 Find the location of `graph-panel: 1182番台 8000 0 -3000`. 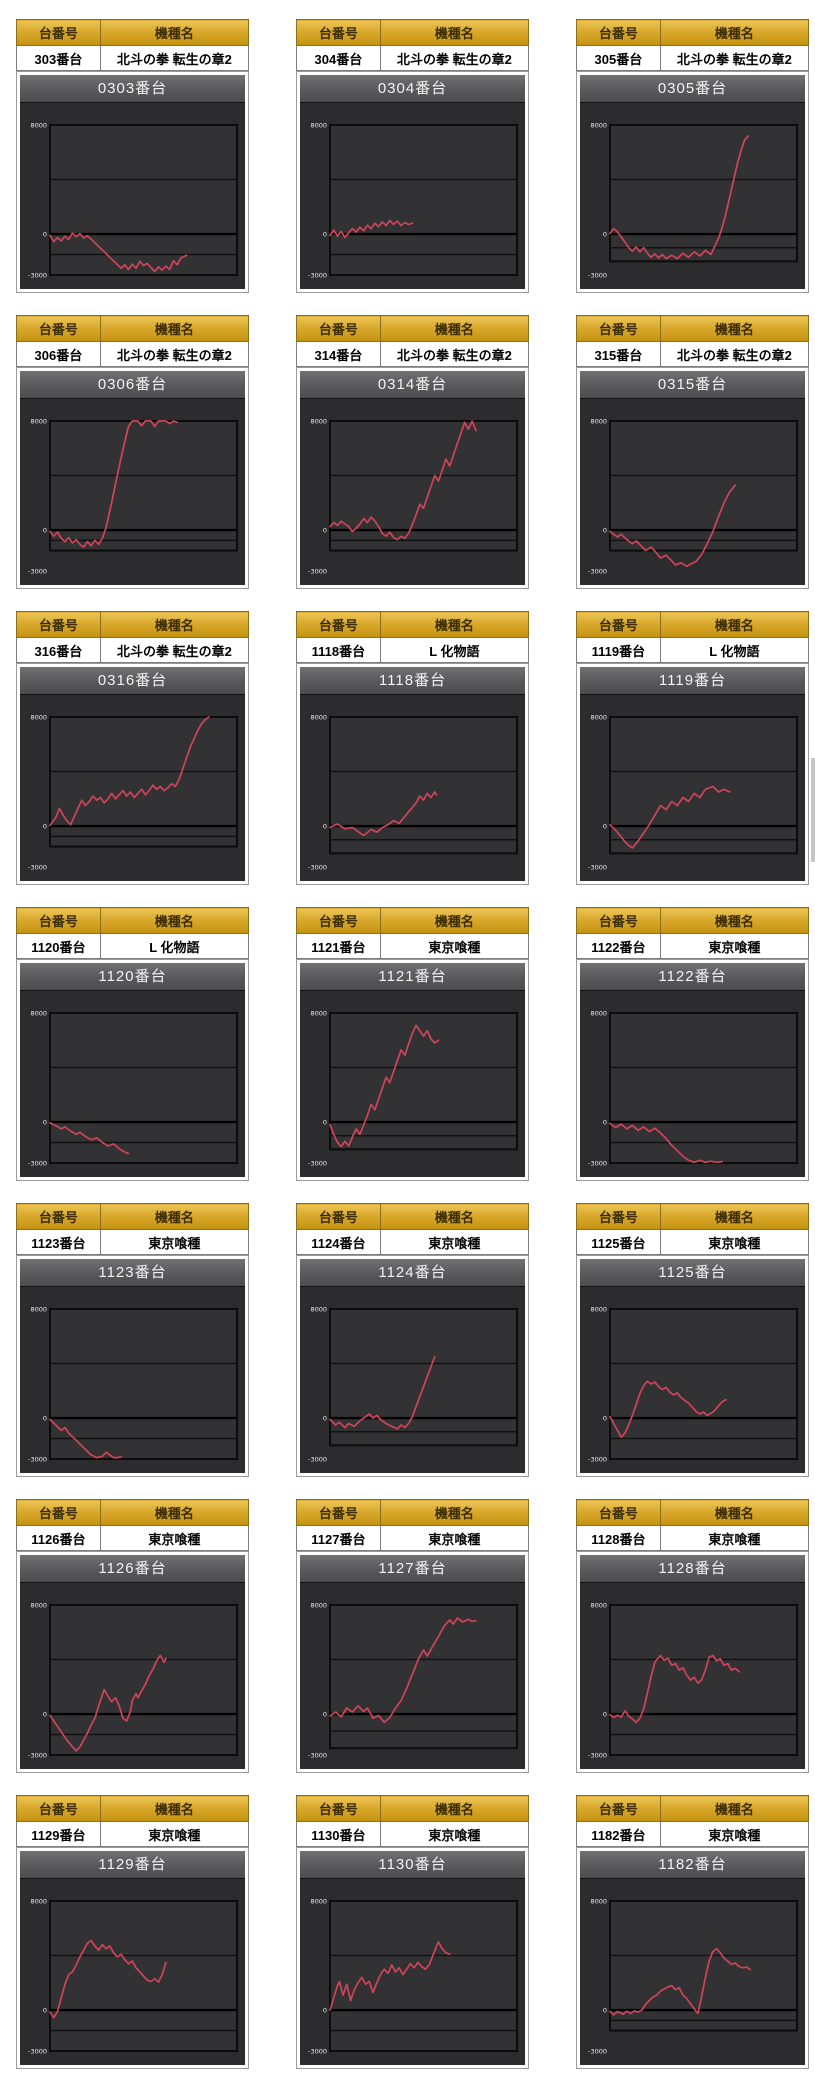

graph-panel: 1182番台 8000 0 -3000 is located at coordinates (692, 1958).